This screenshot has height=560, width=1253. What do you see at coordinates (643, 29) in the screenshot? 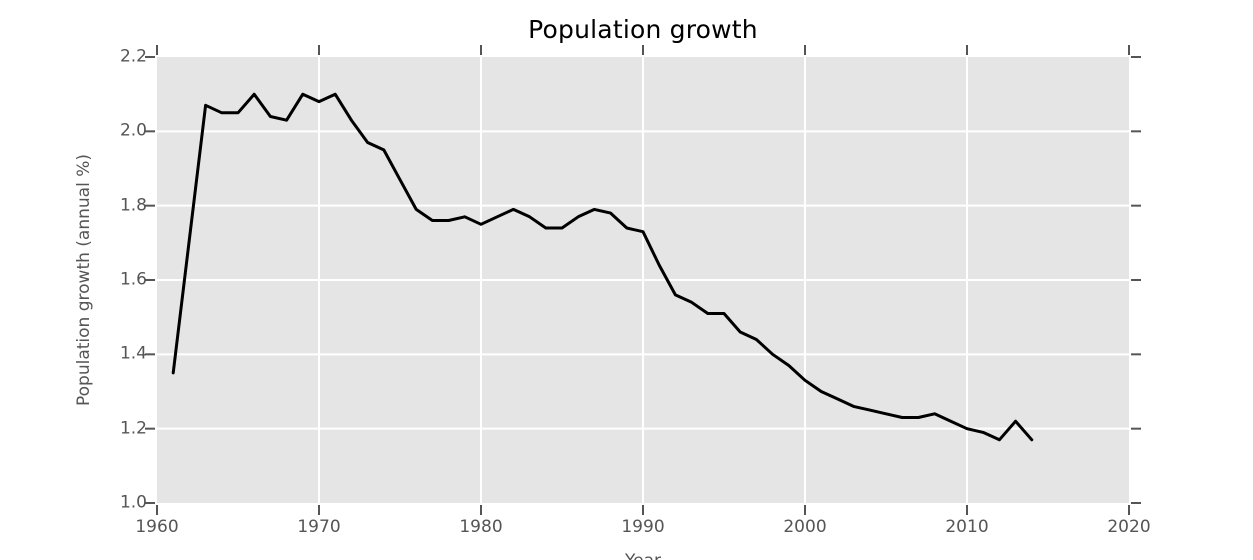
I see `chart-title: Population growth` at bounding box center [643, 29].